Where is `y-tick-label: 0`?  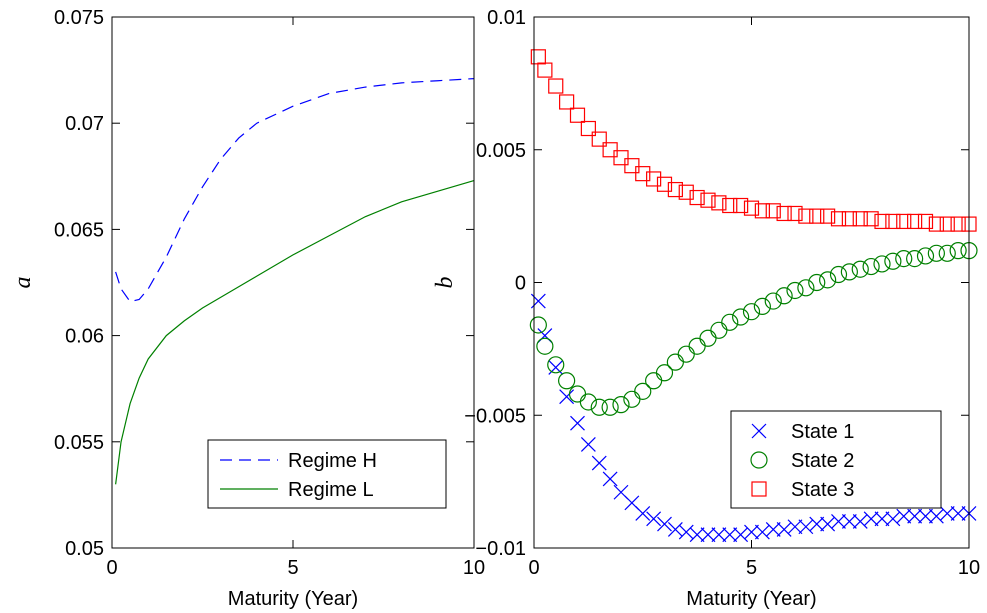
y-tick-label: 0 is located at coordinates (520, 284).